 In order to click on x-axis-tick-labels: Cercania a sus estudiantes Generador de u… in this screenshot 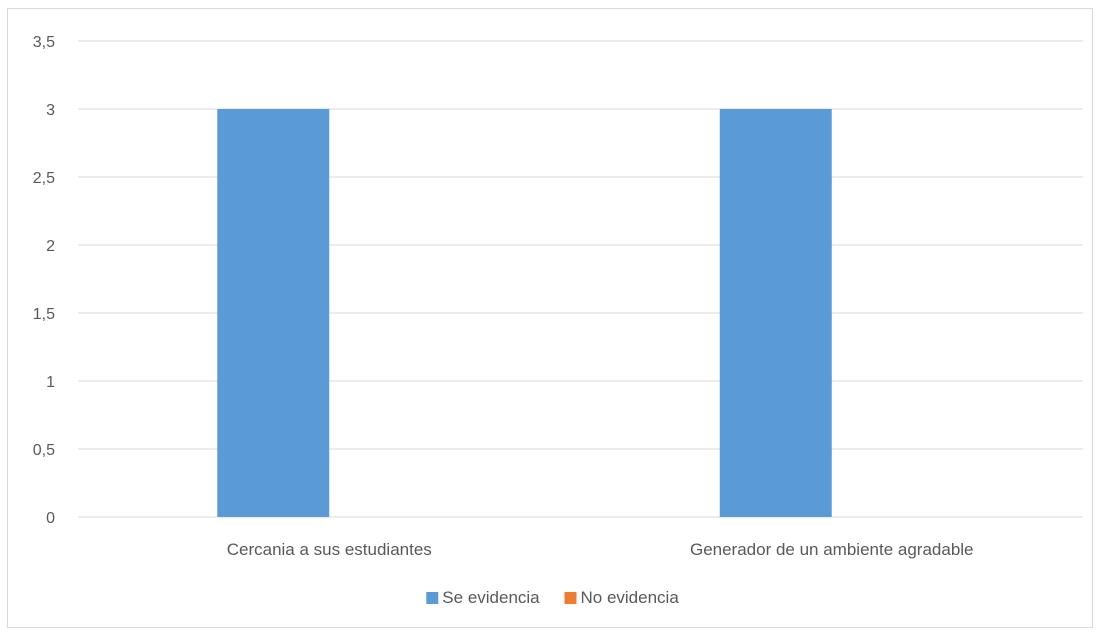, I will do `click(600, 549)`.